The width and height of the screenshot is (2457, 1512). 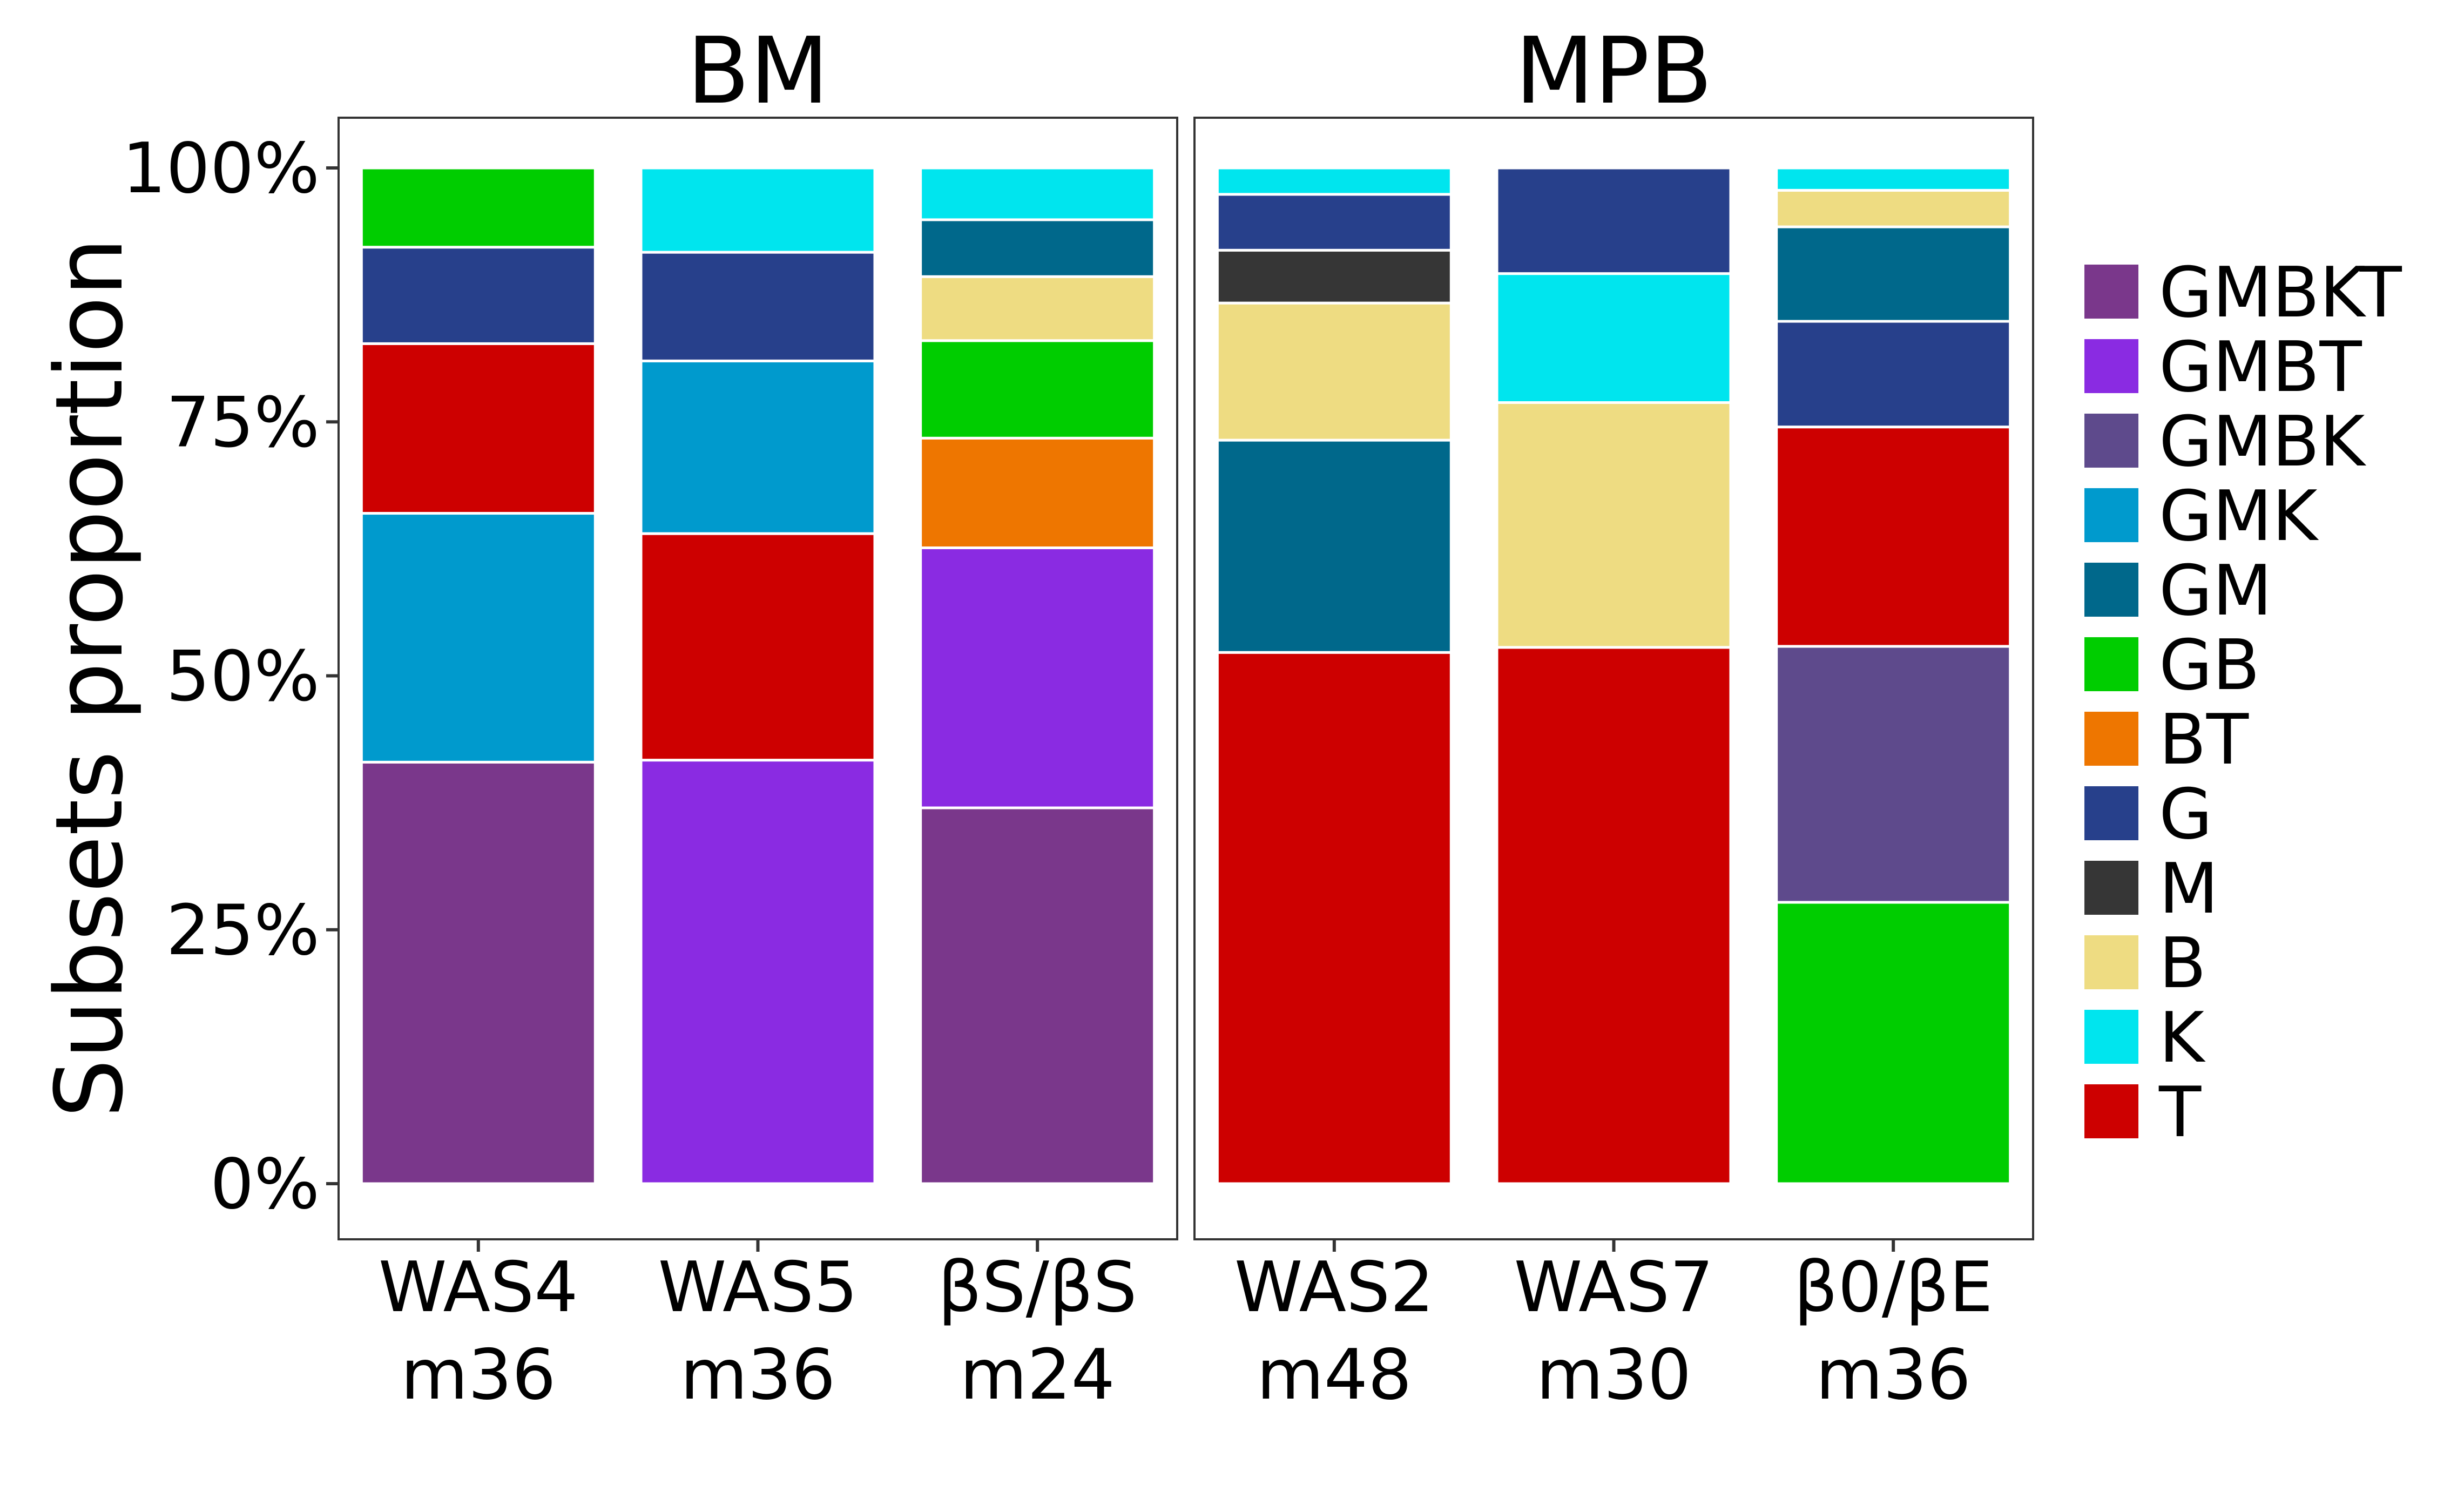 I want to click on legend-label: GMBKT, so click(x=2280, y=293).